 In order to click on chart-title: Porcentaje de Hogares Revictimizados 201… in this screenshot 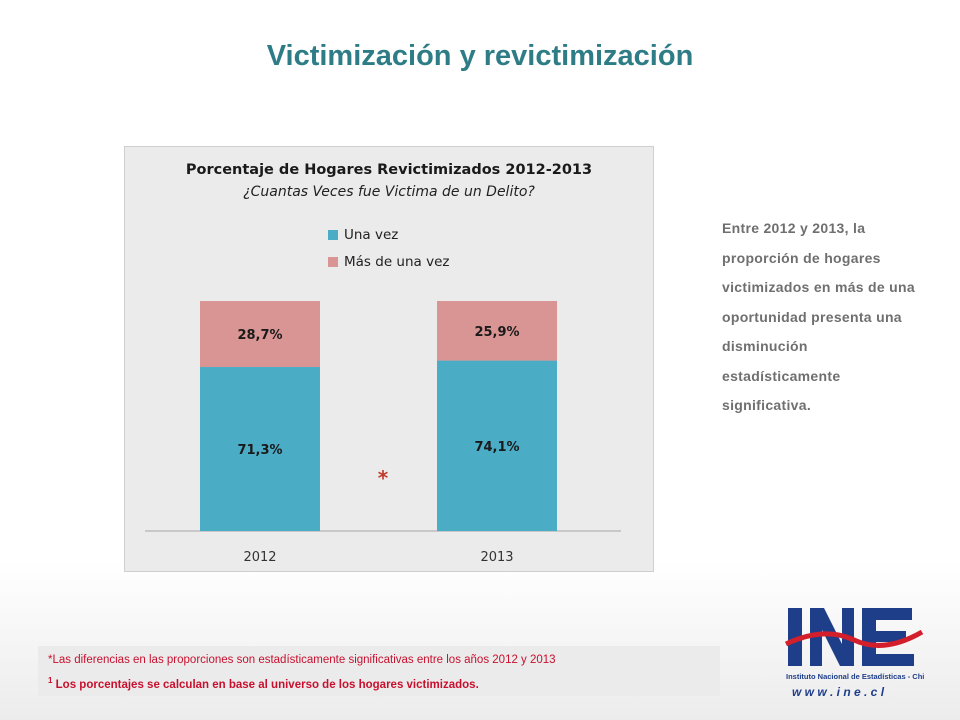, I will do `click(389, 170)`.